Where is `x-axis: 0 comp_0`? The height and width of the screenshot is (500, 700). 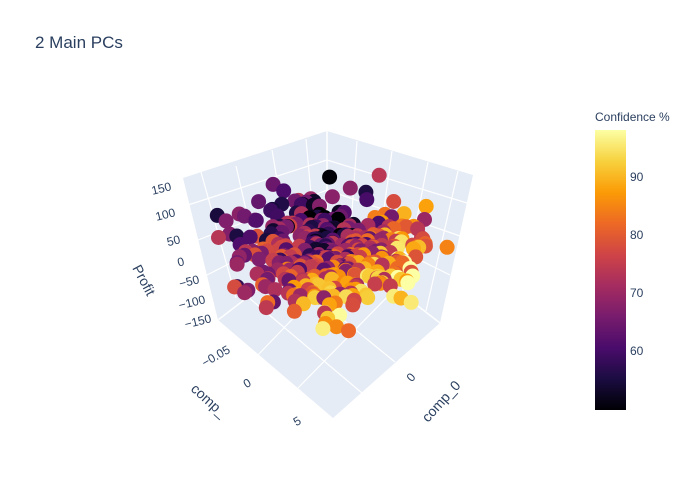
x-axis: 0 comp_0 is located at coordinates (434, 397).